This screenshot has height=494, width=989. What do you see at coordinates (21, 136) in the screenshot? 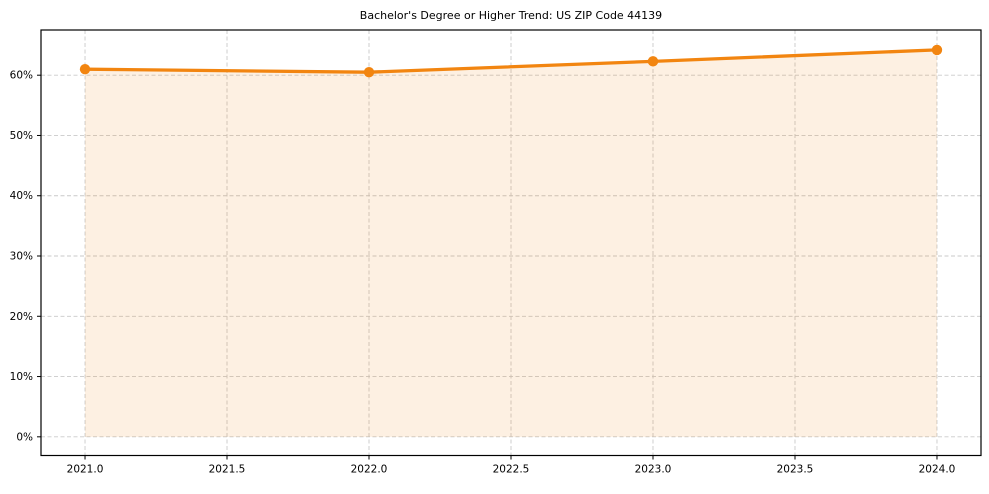
I see `y-tick-label: 50%` at bounding box center [21, 136].